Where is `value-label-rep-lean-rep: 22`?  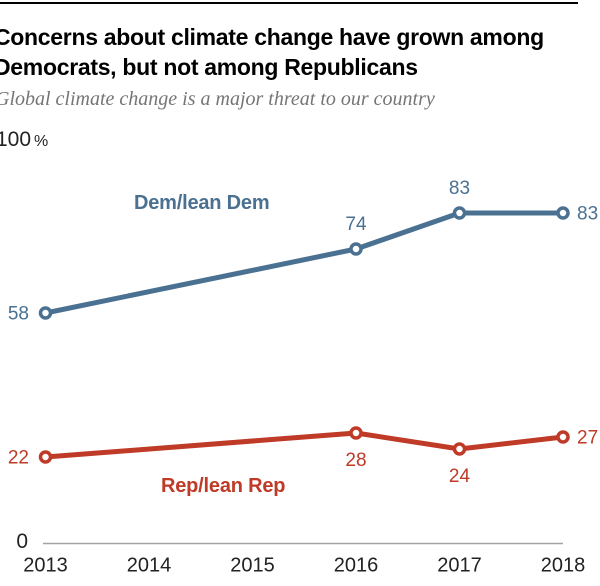
value-label-rep-lean-rep: 22 is located at coordinates (18, 458).